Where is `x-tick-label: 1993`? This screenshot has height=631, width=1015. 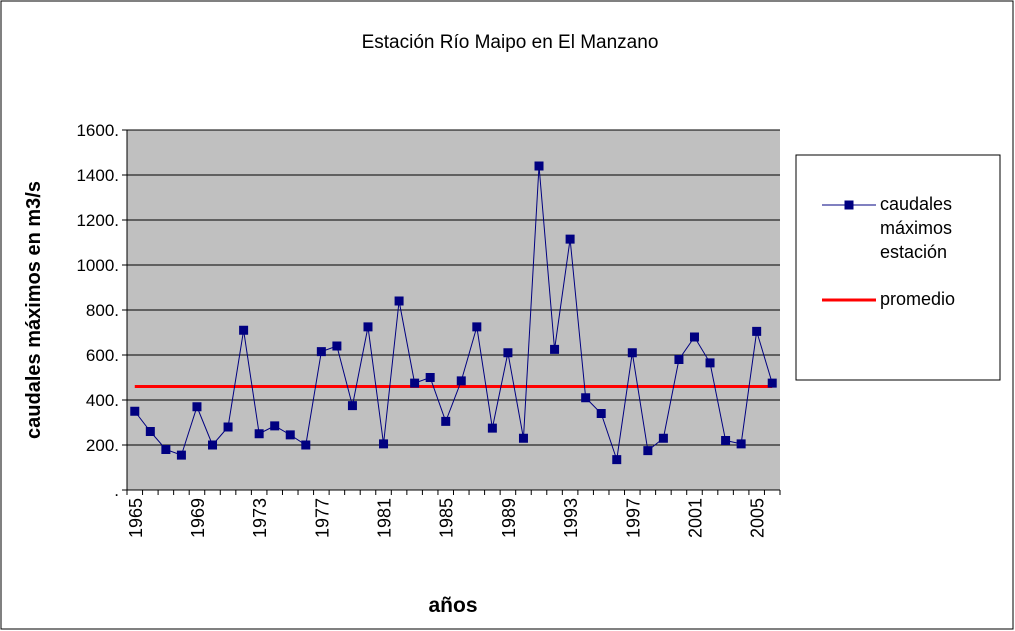 x-tick-label: 1993 is located at coordinates (571, 518).